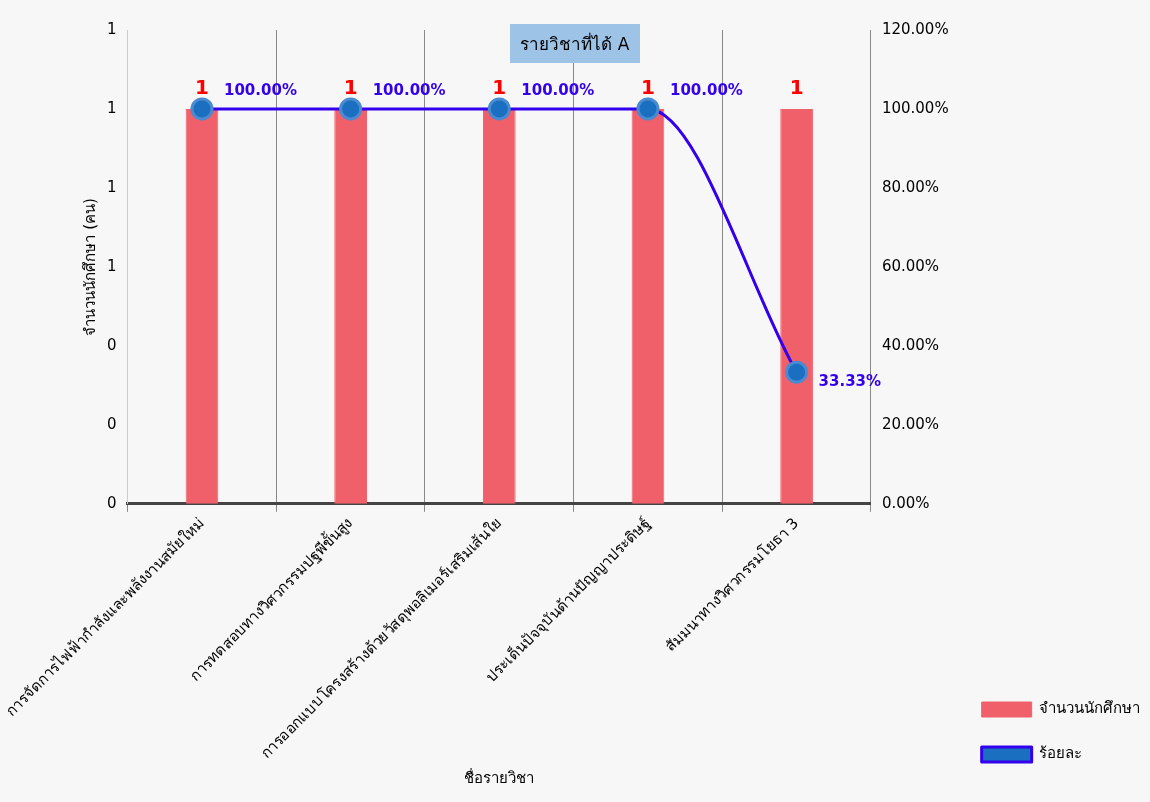  What do you see at coordinates (910, 344) in the screenshot?
I see `y2-tick-label: 40.00%` at bounding box center [910, 344].